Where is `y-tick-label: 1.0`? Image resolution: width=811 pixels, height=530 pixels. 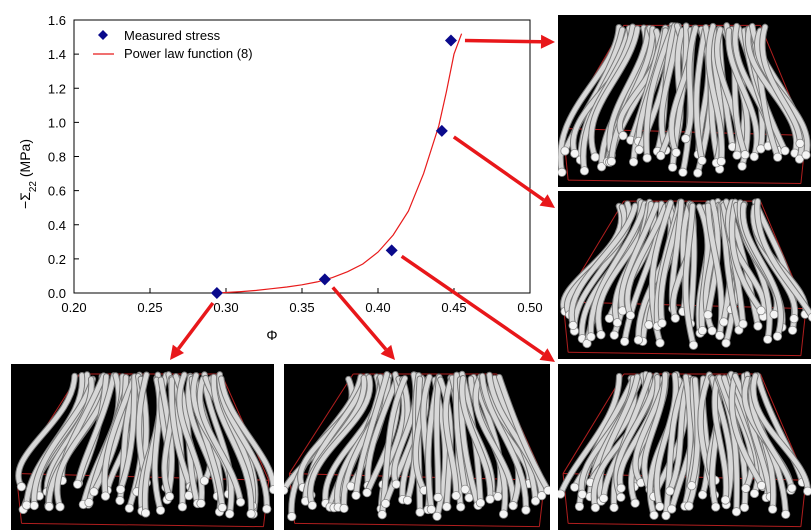
y-tick-label: 1.0 is located at coordinates (57, 122).